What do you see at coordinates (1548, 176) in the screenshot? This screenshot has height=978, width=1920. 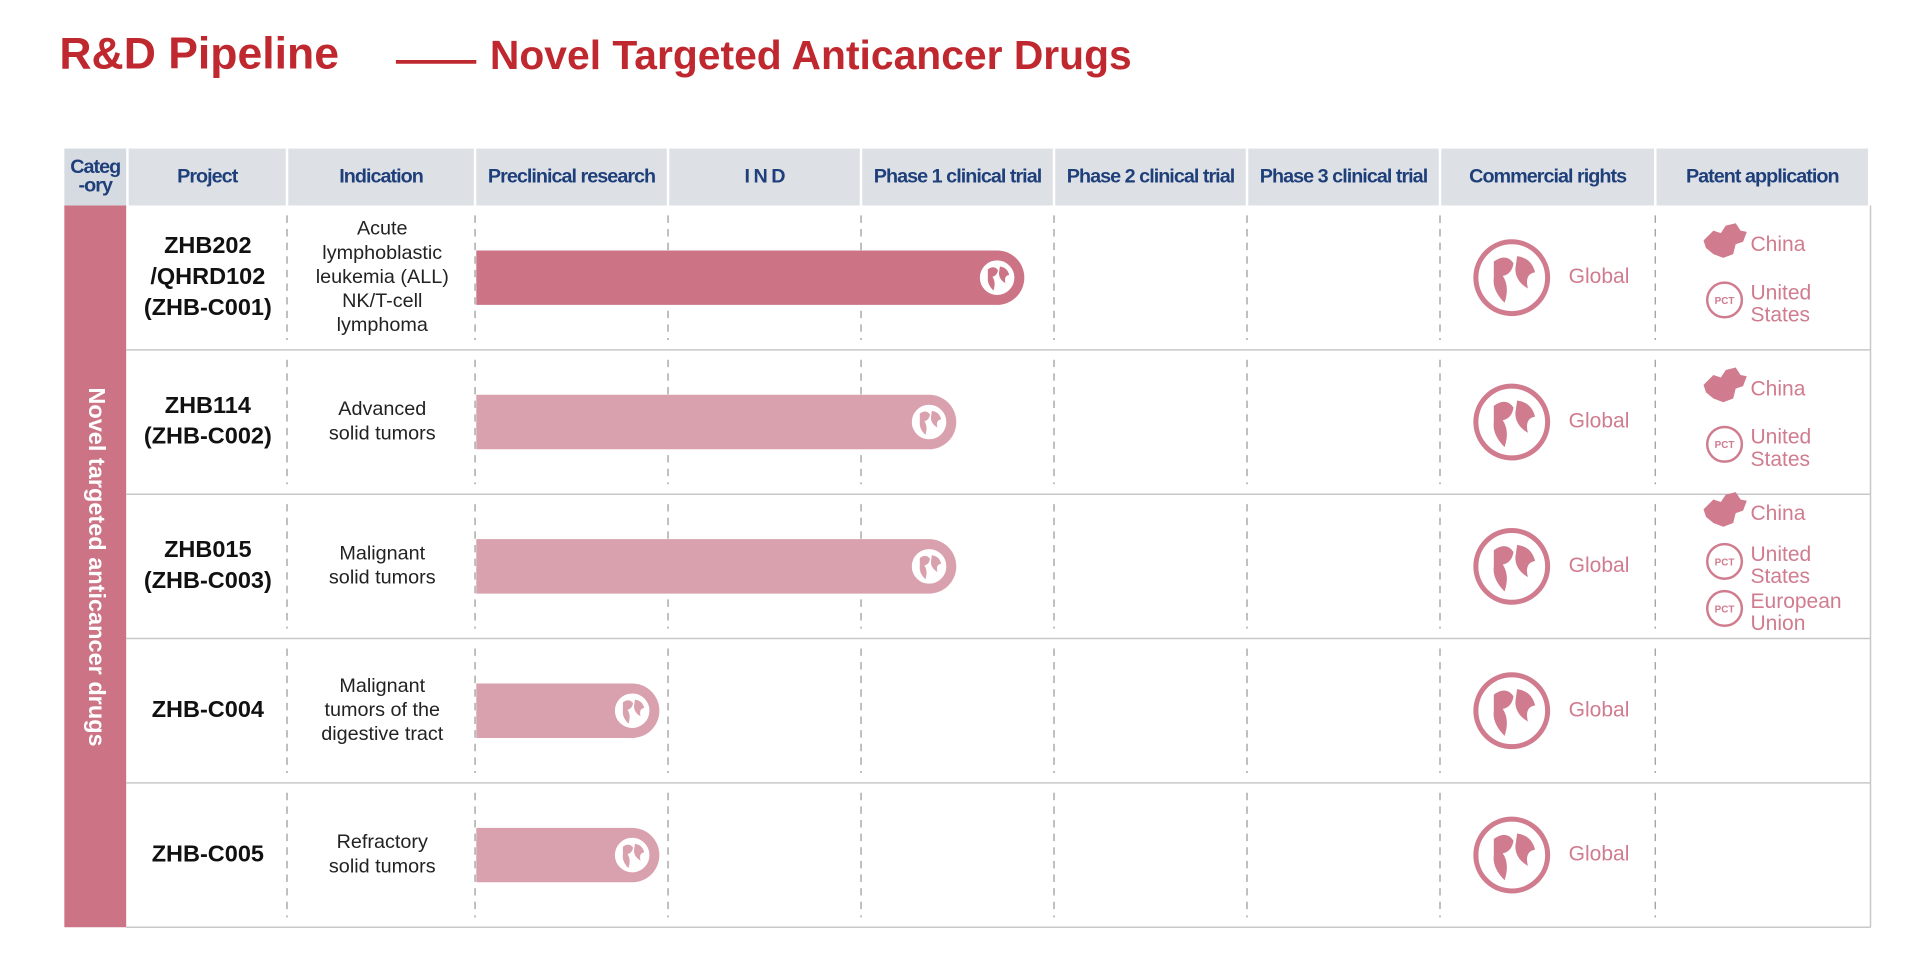 I see `header-label: Commercial rights` at bounding box center [1548, 176].